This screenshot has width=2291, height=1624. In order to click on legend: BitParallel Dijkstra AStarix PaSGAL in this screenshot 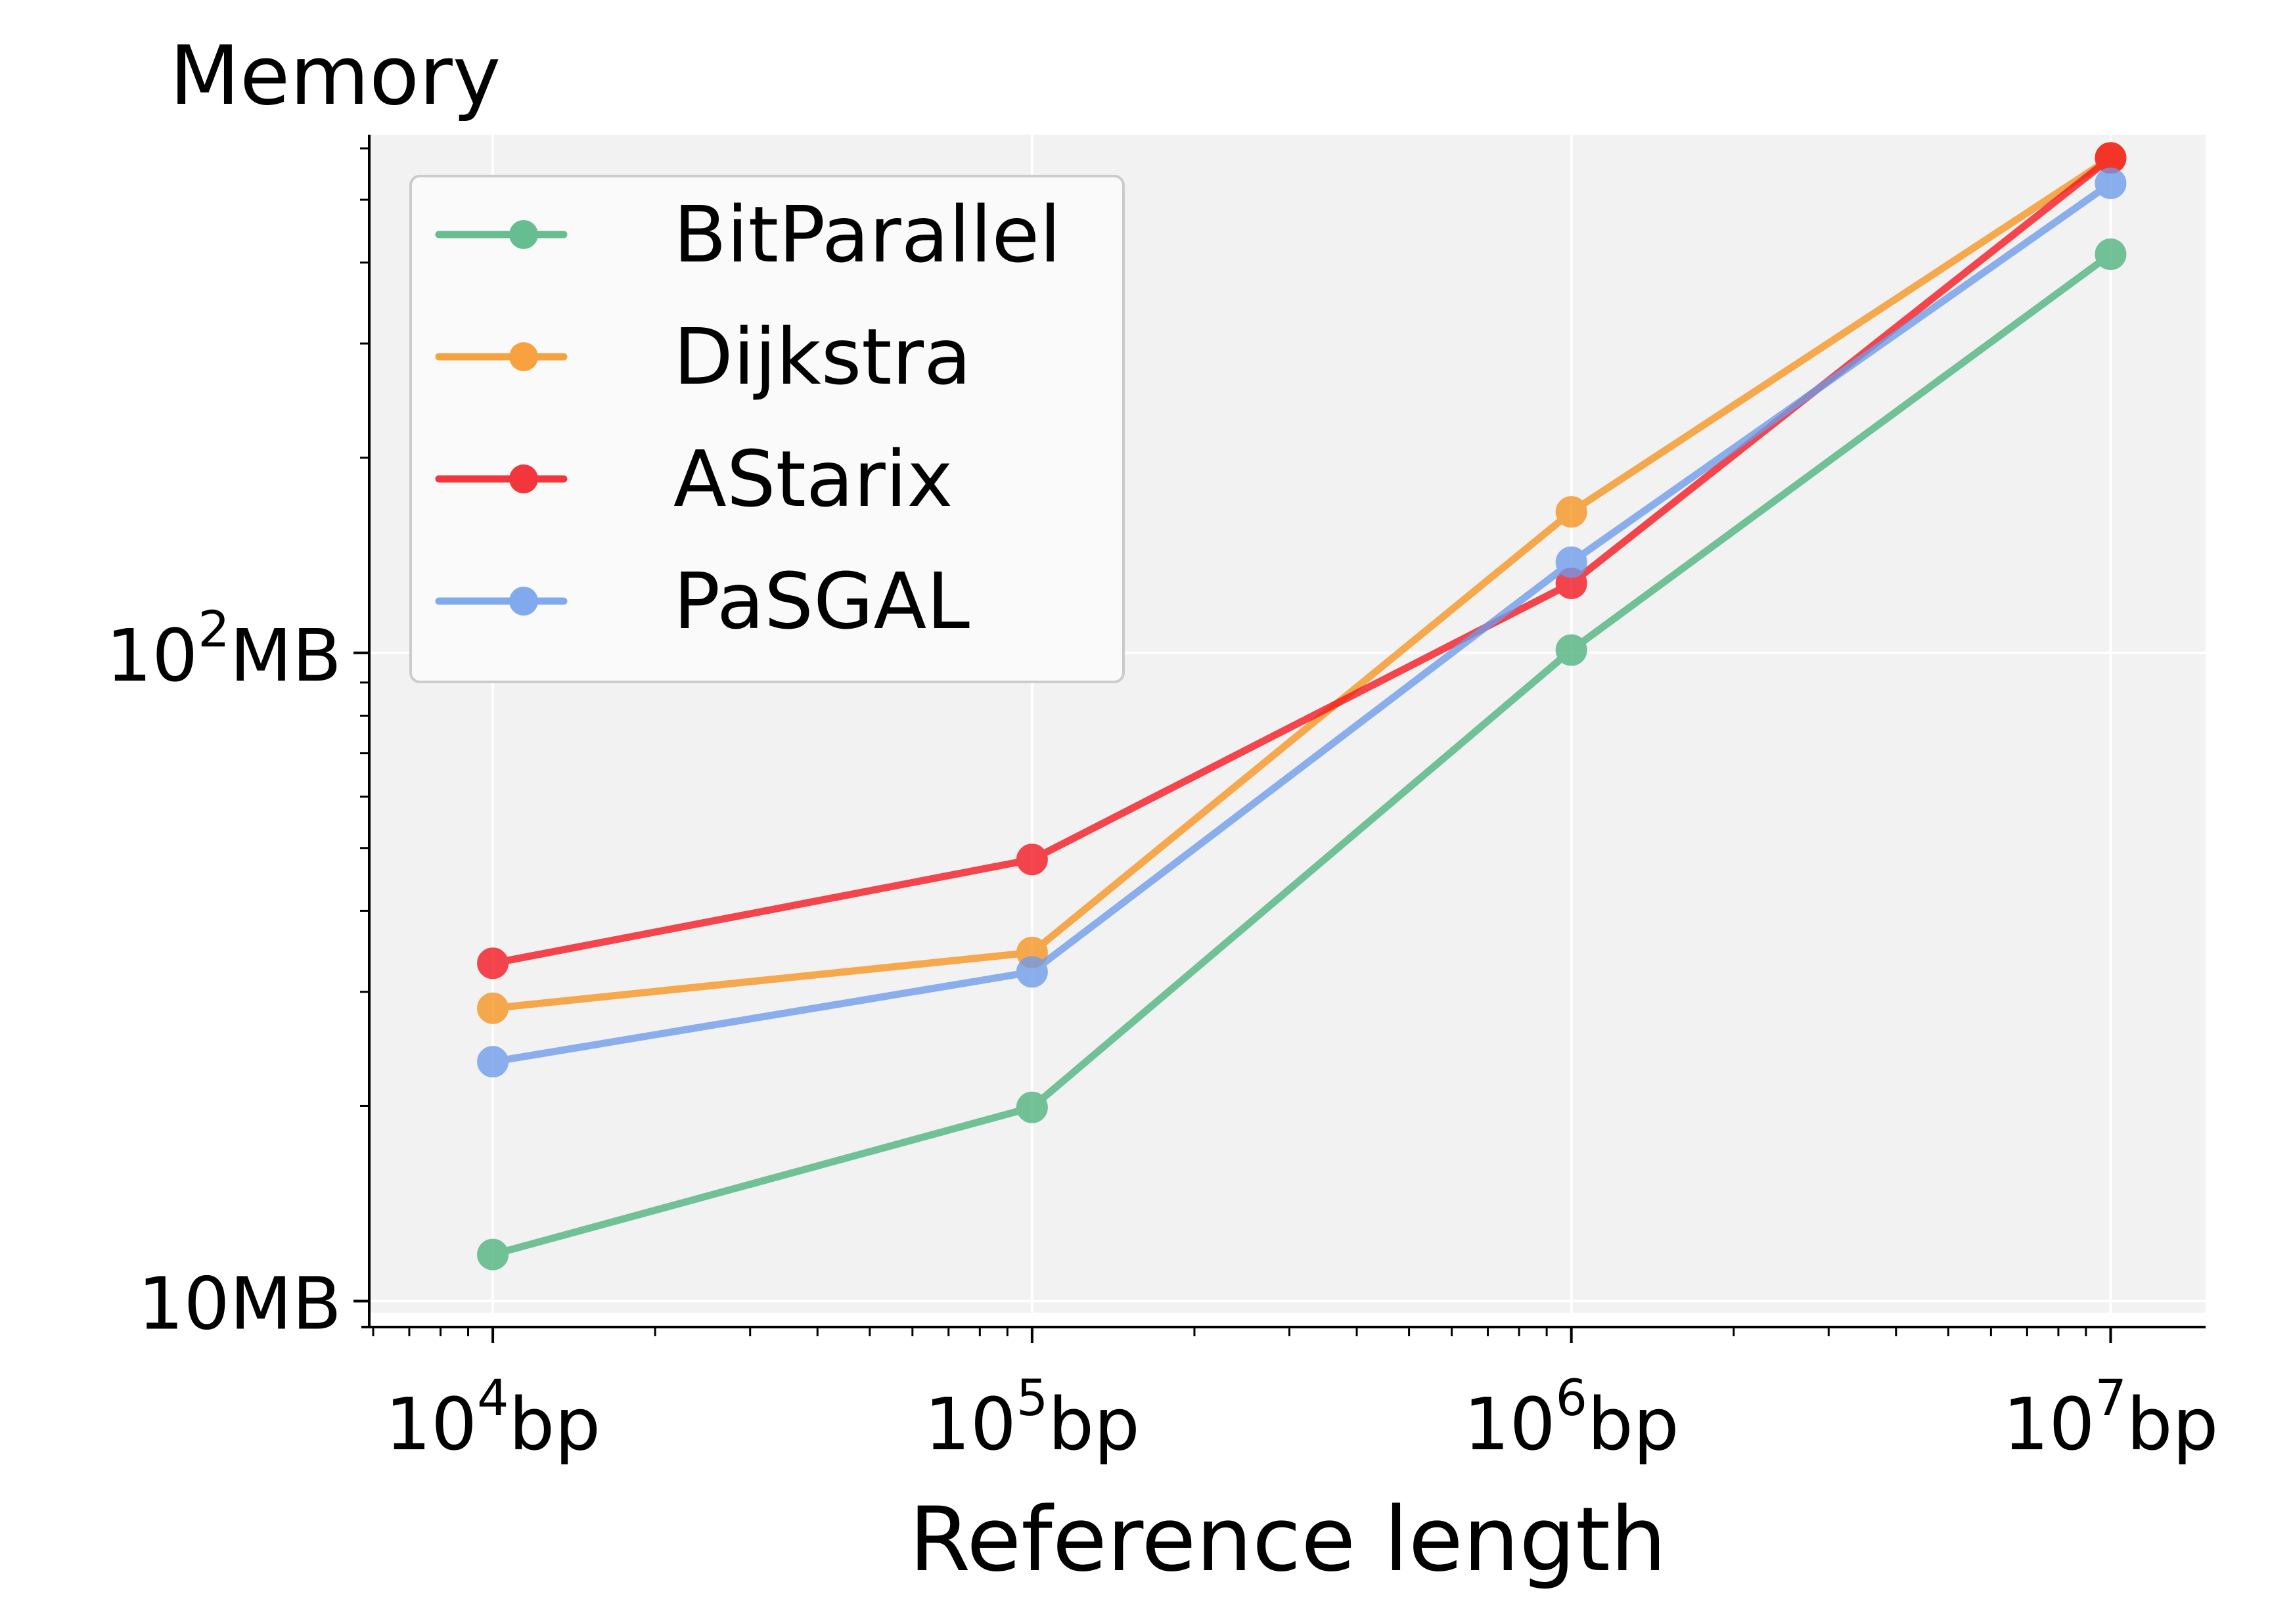, I will do `click(767, 429)`.